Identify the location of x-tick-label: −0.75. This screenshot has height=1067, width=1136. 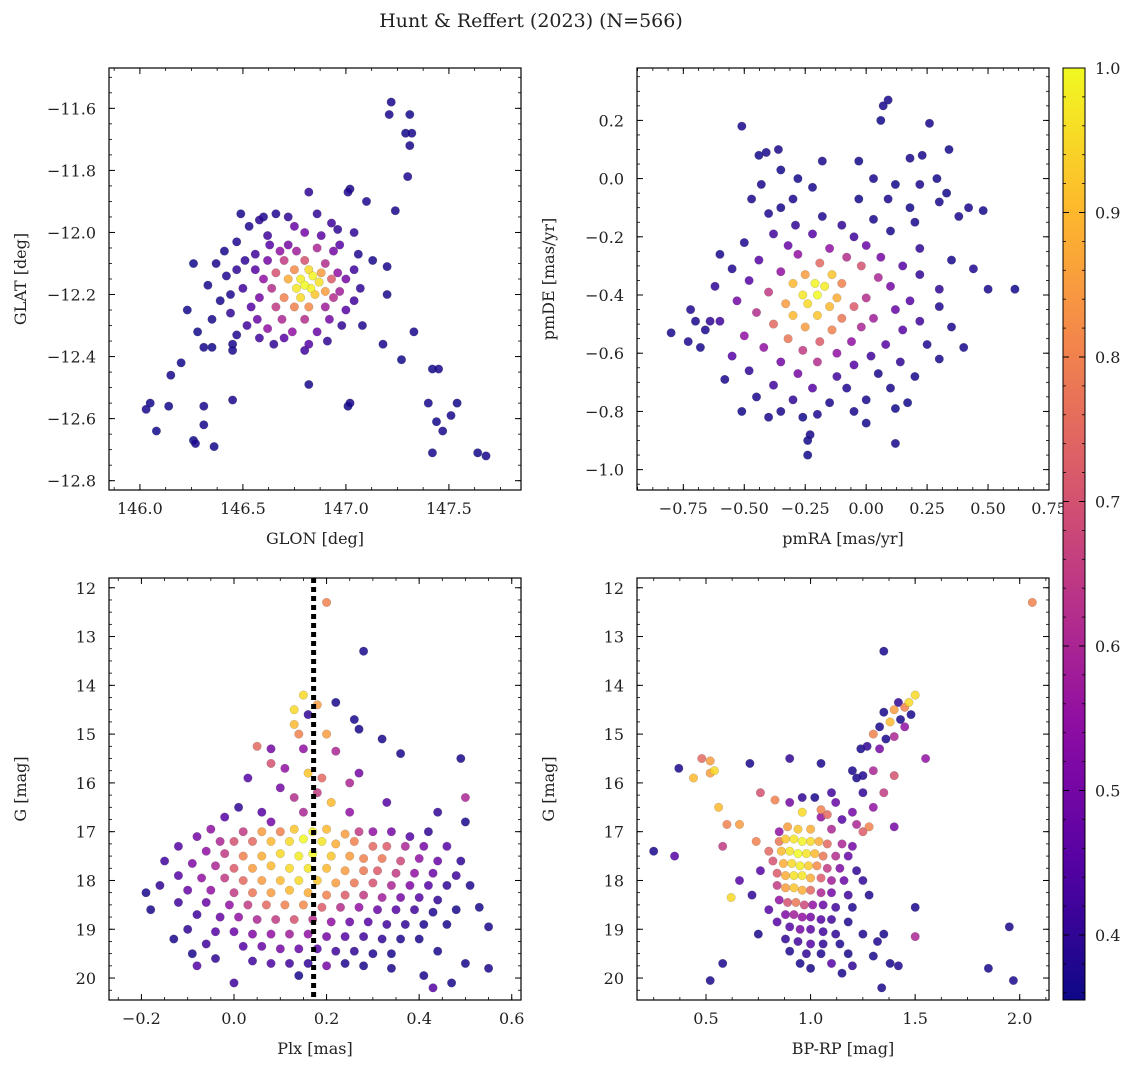
(683, 508).